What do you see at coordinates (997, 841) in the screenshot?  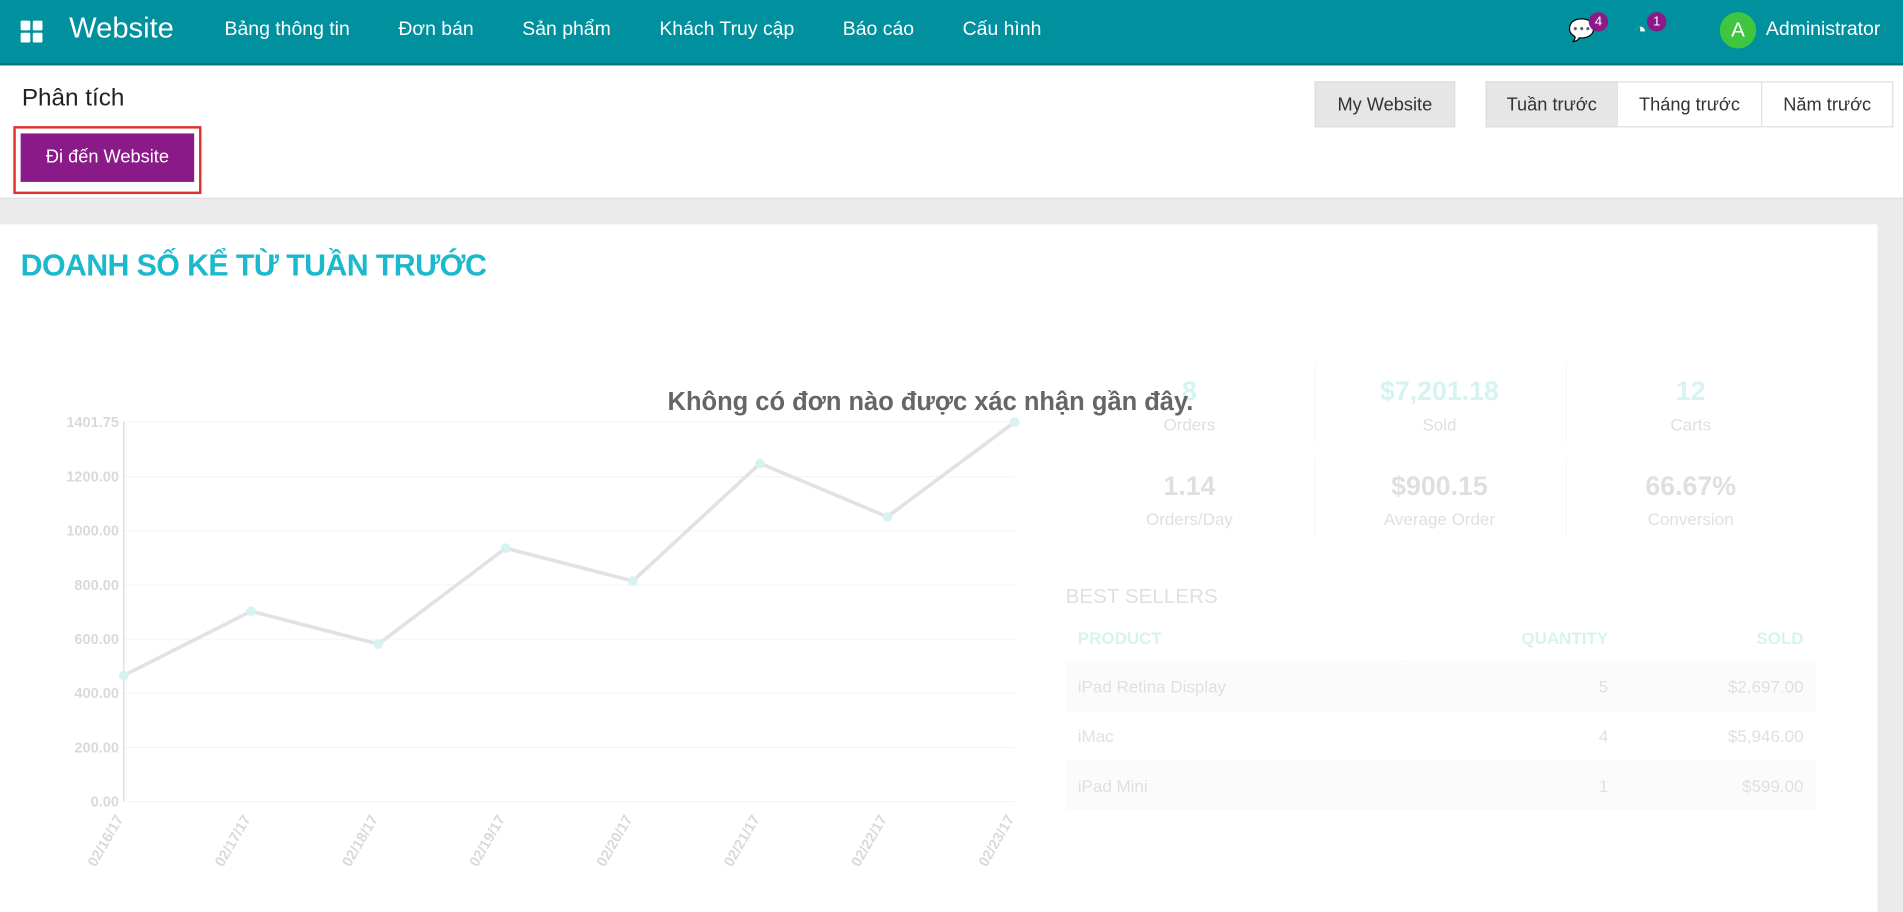 I see `x-tick-label: 02/23/17` at bounding box center [997, 841].